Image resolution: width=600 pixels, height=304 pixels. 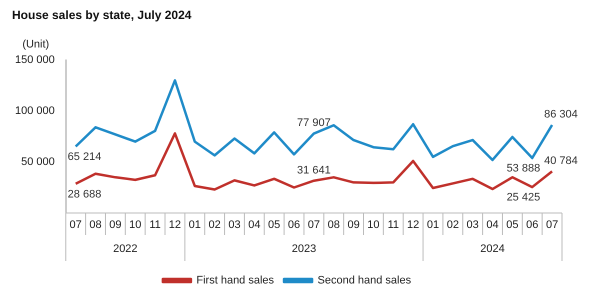 I want to click on data-label: 28 688, so click(x=85, y=194).